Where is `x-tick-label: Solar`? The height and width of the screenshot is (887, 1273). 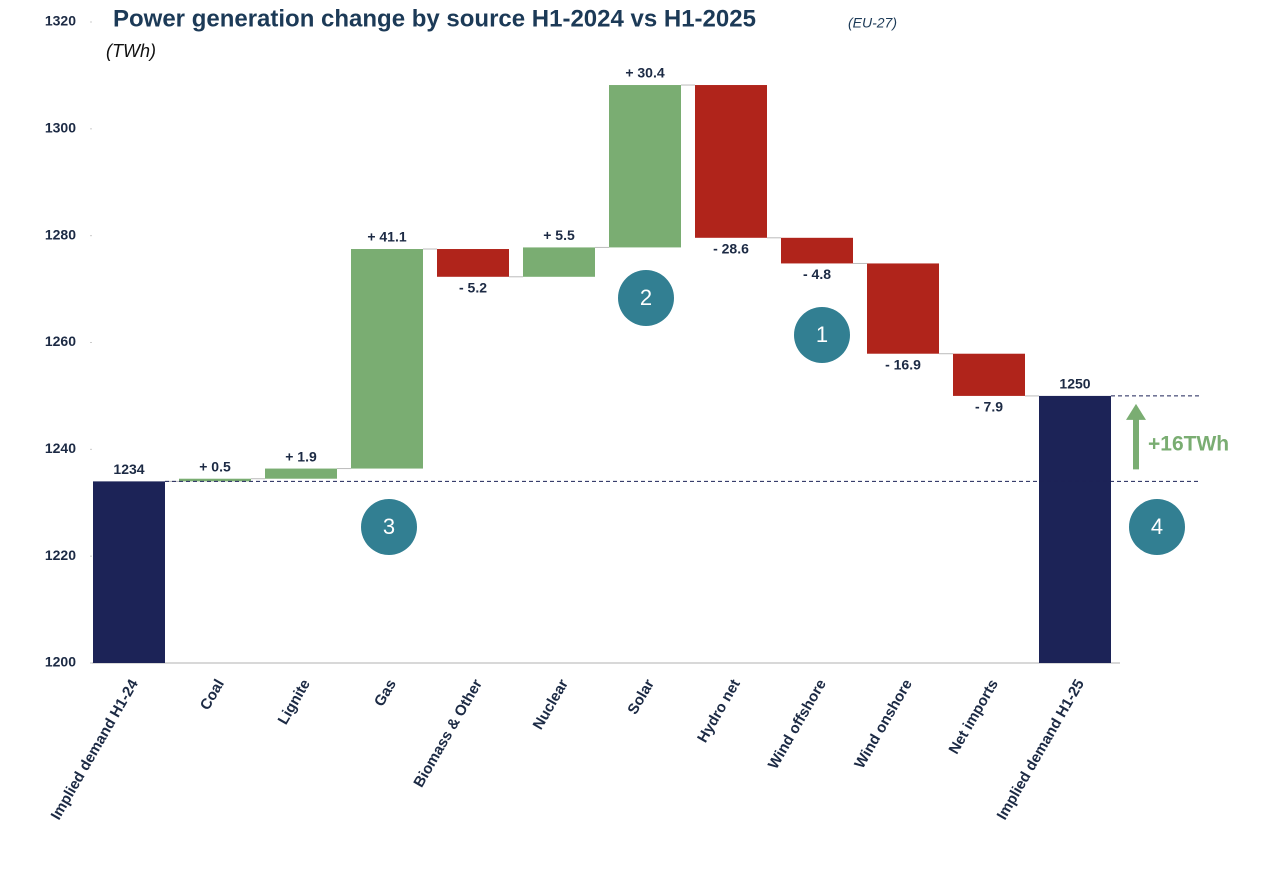 x-tick-label: Solar is located at coordinates (641, 696).